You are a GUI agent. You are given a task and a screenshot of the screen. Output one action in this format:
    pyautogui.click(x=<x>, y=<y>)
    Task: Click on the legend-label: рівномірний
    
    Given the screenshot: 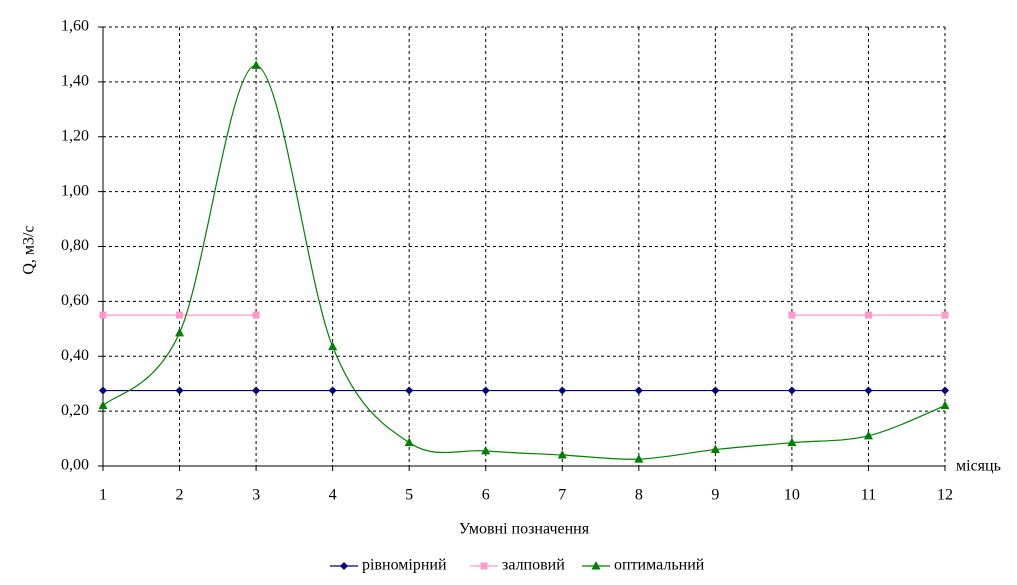 What is the action you would take?
    pyautogui.click(x=404, y=565)
    